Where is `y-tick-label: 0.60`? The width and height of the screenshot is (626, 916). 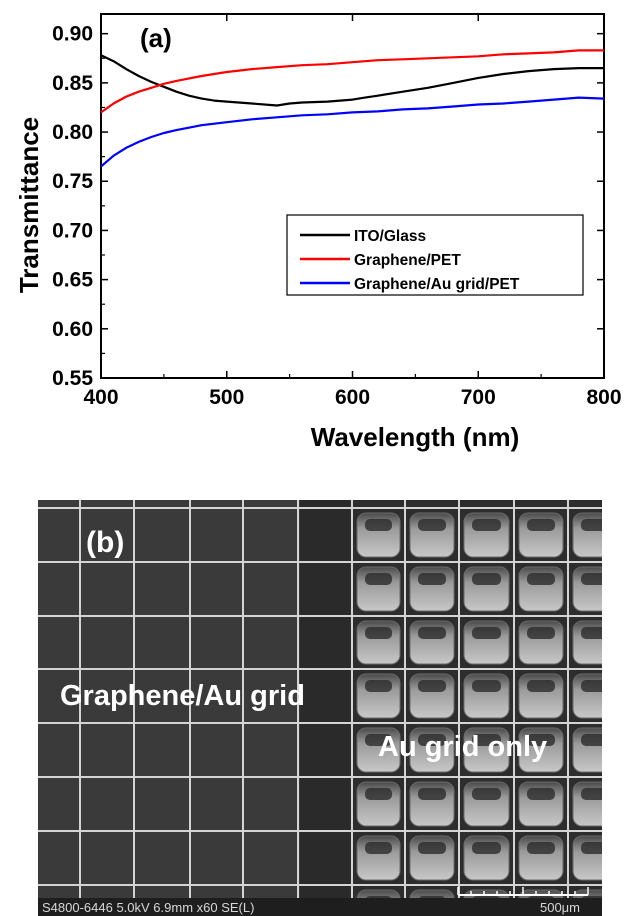 y-tick-label: 0.60 is located at coordinates (72, 329).